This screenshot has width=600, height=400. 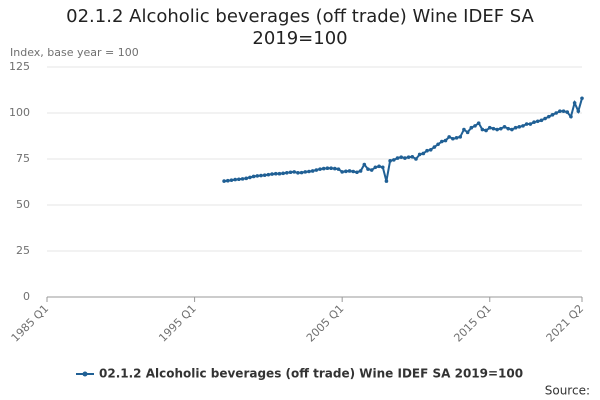 I want to click on y-tick-label: 25, so click(x=23, y=250).